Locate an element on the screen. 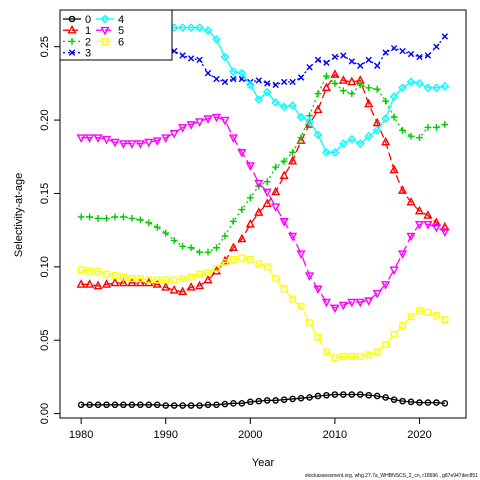 The image size is (480, 480). data-point-5-1991 is located at coordinates (174, 134).